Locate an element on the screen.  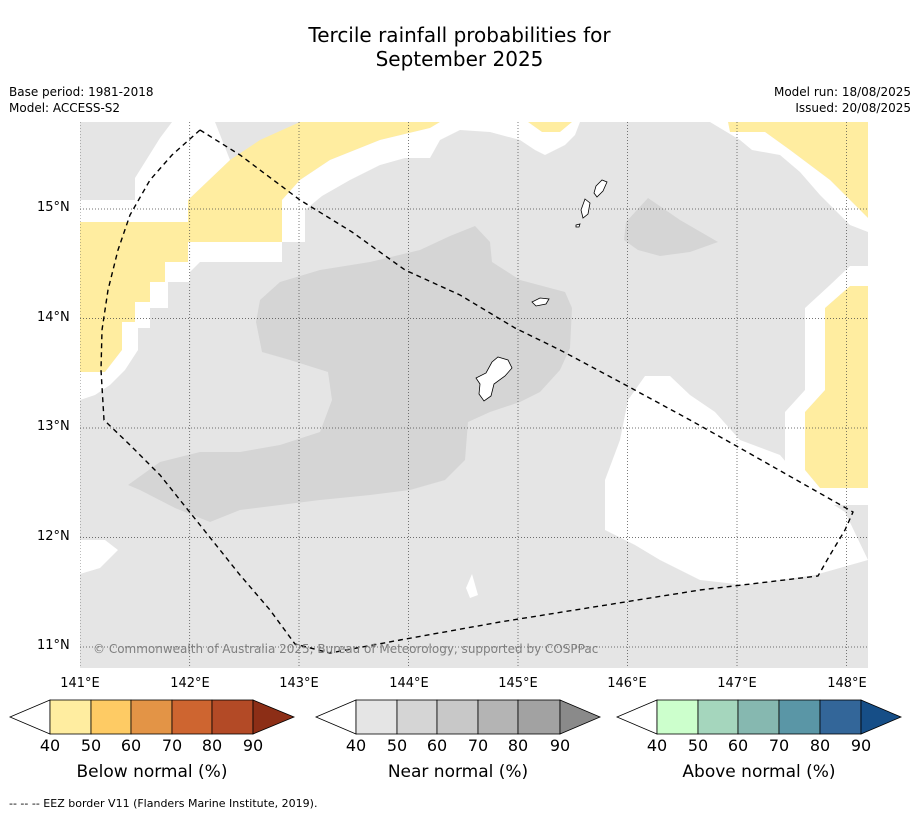
lon-label-142e: 142°E is located at coordinates (190, 683).